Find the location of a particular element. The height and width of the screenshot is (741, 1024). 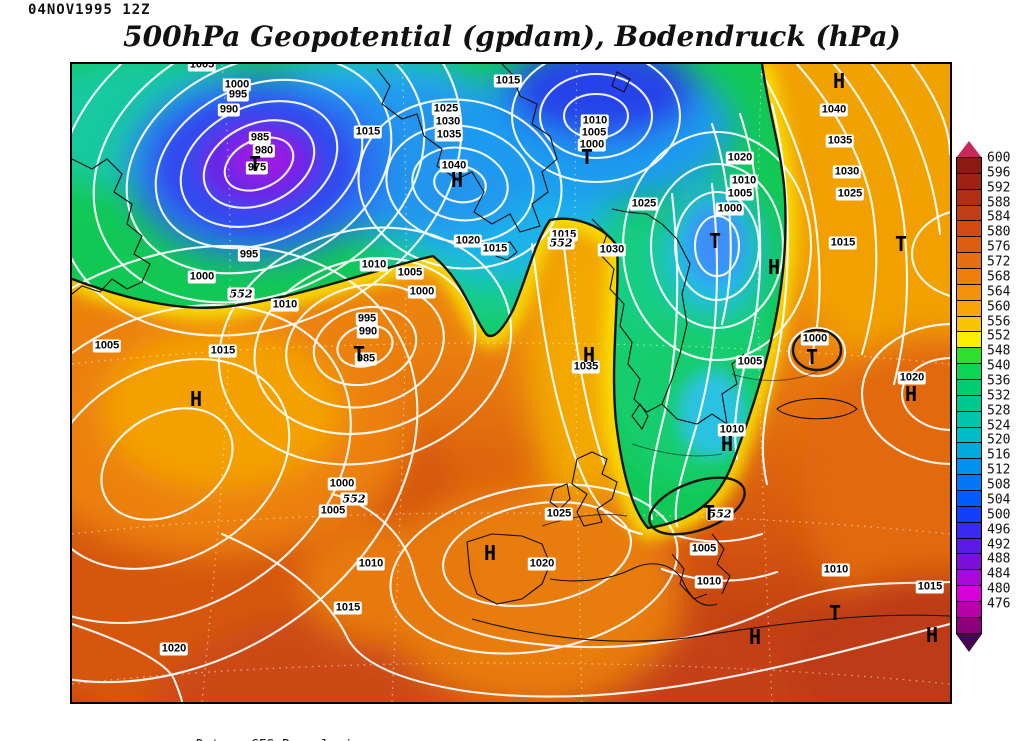

colorbar-tick: 492 is located at coordinates (999, 545).